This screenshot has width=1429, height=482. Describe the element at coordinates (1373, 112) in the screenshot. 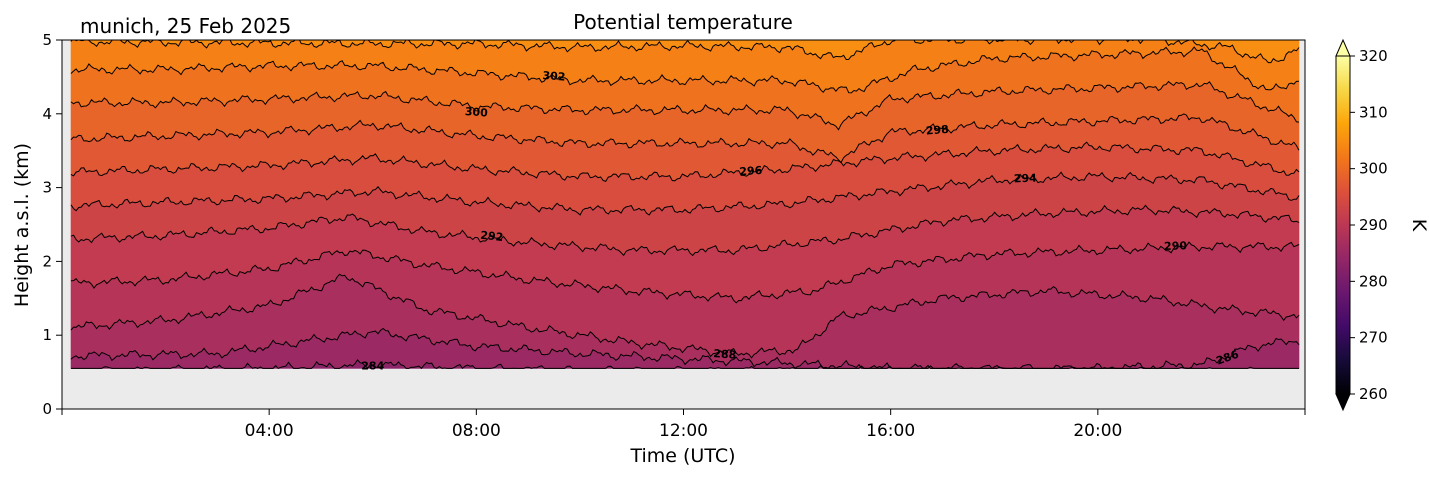

I see `colorbar-tick-label: 310` at that location.